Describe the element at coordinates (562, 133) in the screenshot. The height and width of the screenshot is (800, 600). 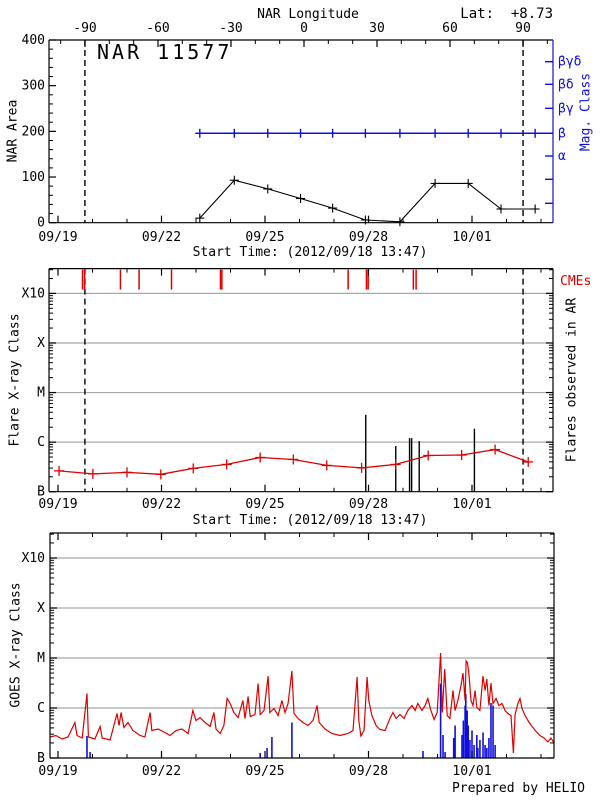
I see `mag-class-tick-label: β` at that location.